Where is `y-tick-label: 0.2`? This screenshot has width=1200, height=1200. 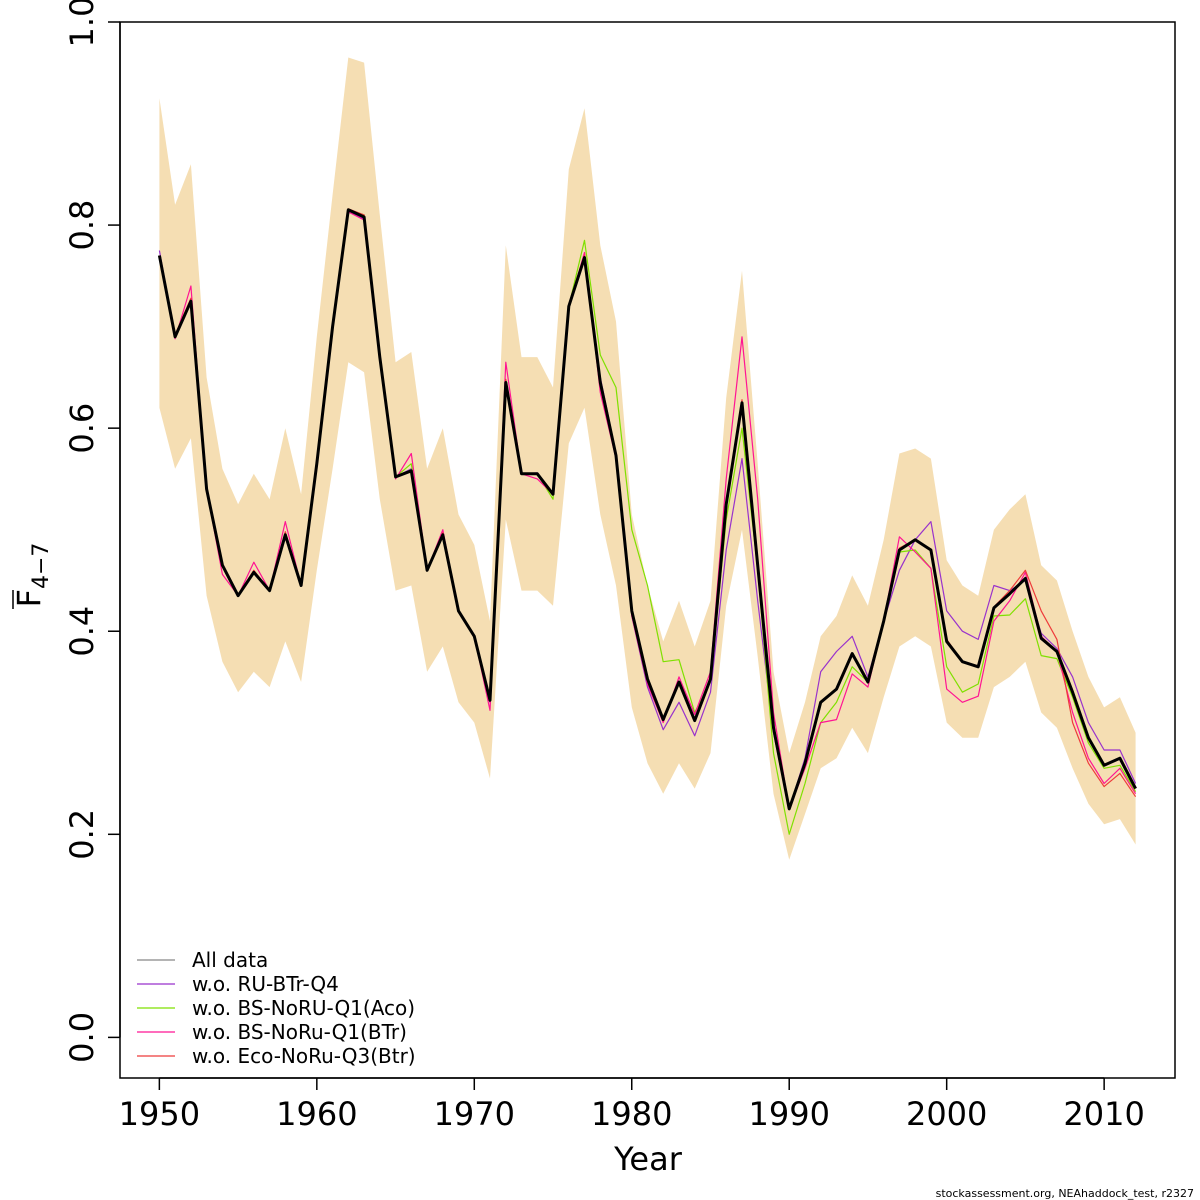
y-tick-label: 0.2 is located at coordinates (82, 834).